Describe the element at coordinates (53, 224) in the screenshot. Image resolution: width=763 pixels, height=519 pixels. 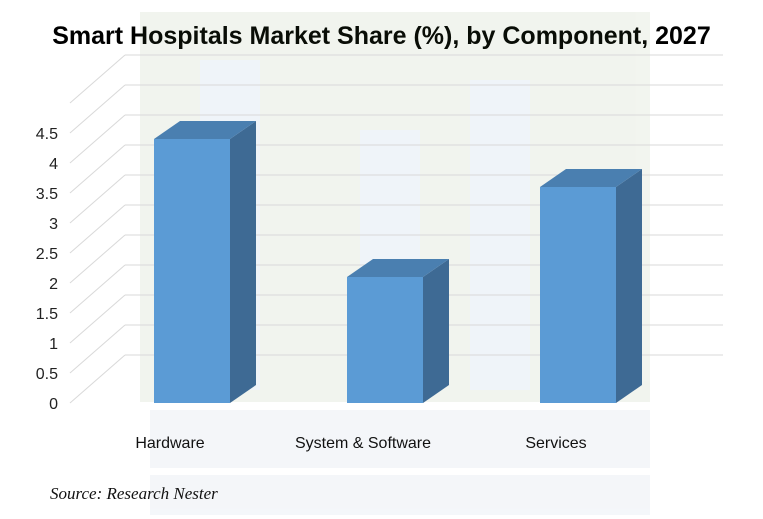
I see `y-tick-label: 3` at that location.